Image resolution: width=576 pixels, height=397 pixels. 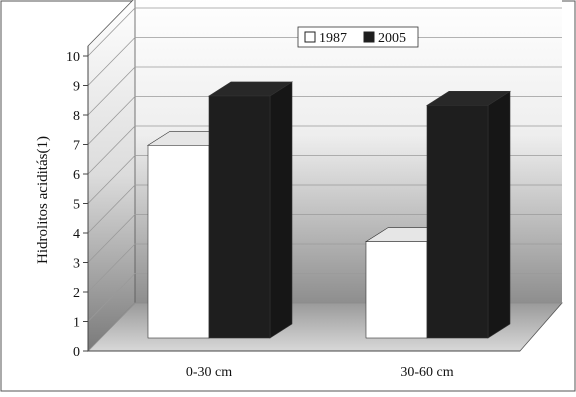 What do you see at coordinates (310, 37) in the screenshot?
I see `legend-swatch-1987` at bounding box center [310, 37].